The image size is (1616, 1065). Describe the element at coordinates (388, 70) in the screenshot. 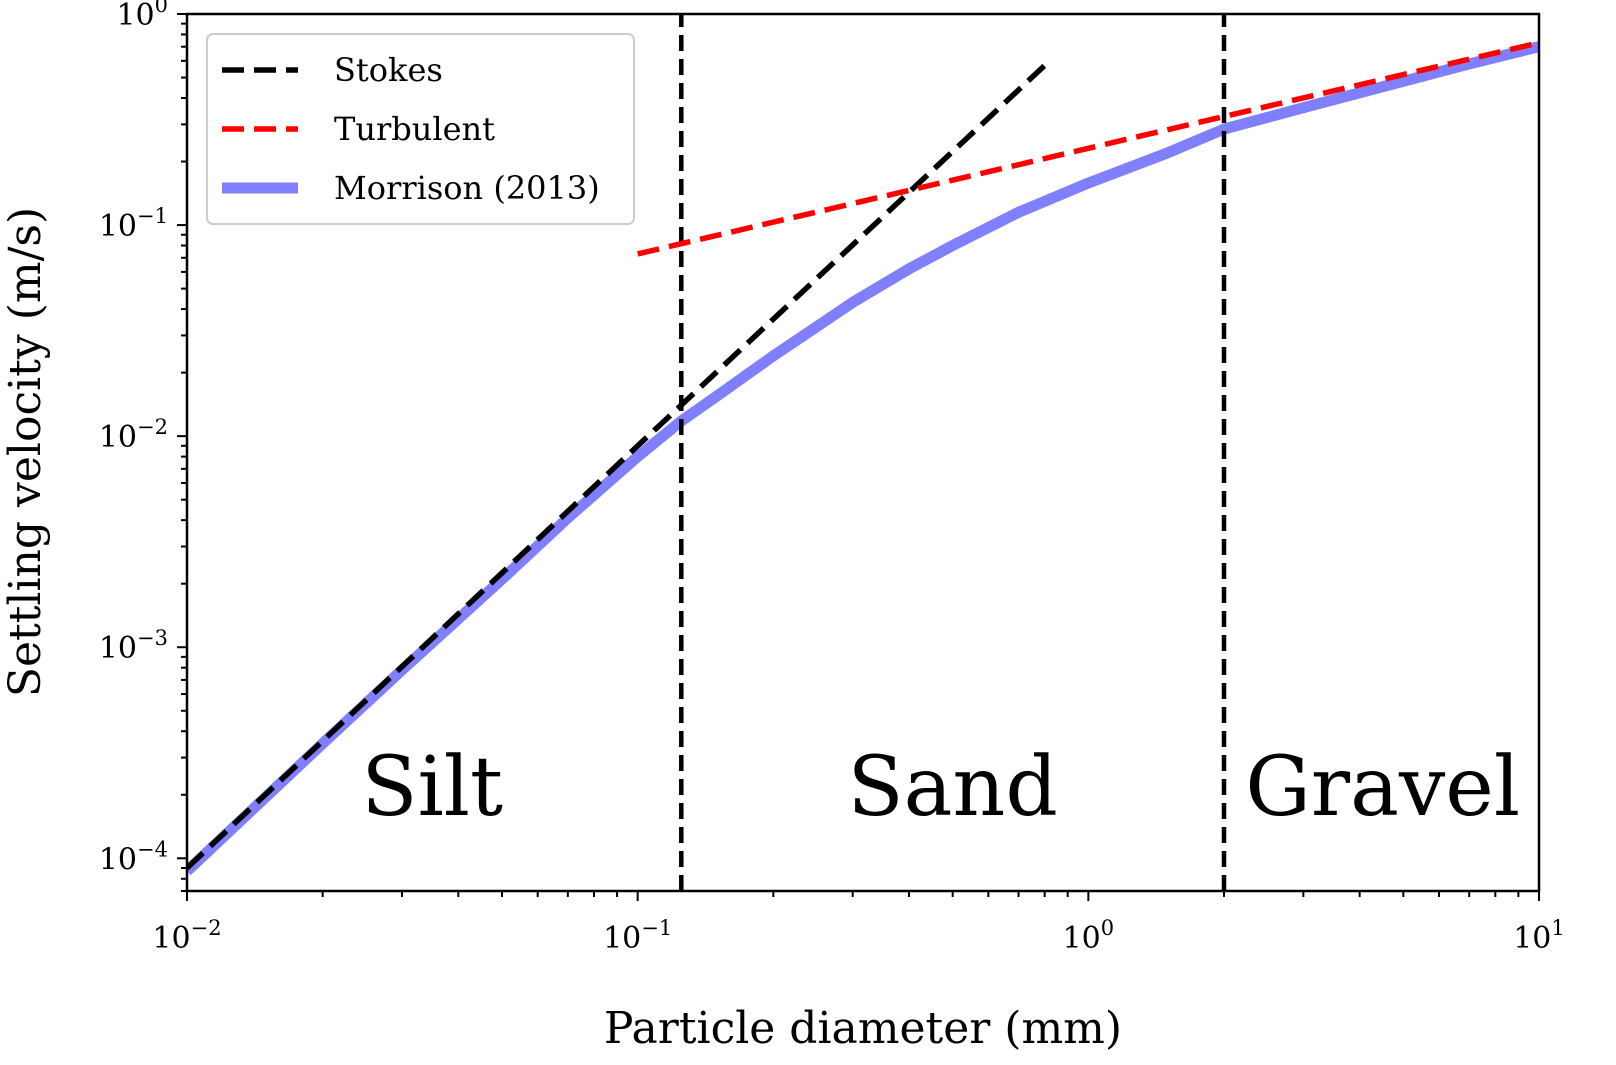

I see `legend-label-stokes: Stokes` at that location.